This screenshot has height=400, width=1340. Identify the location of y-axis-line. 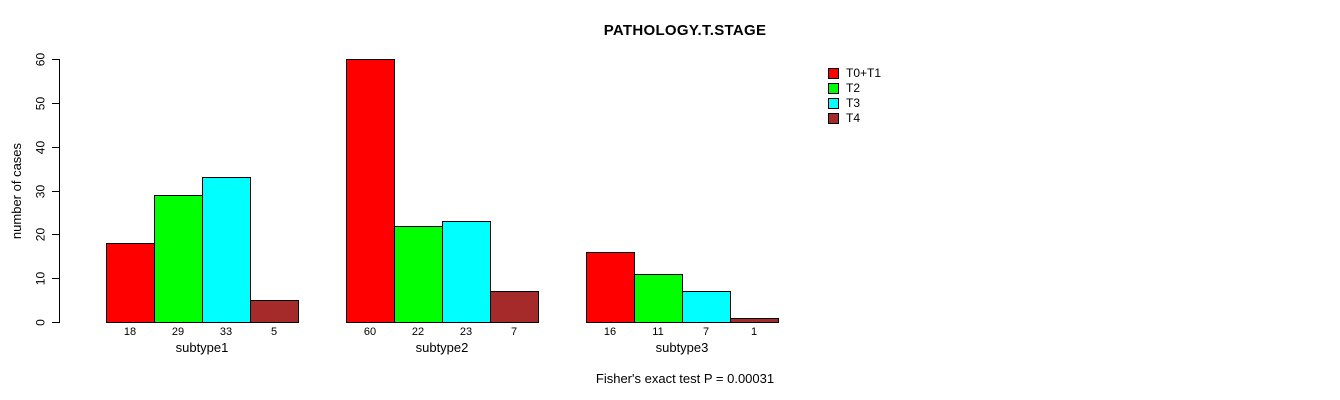
(59, 191).